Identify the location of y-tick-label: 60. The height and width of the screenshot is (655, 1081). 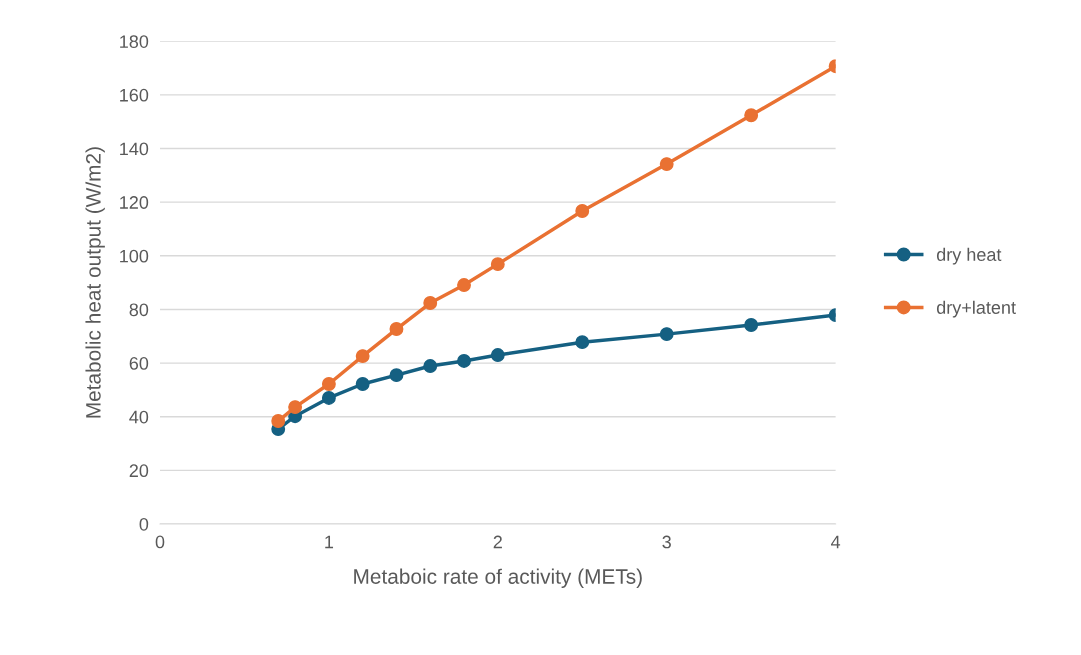
(139, 363).